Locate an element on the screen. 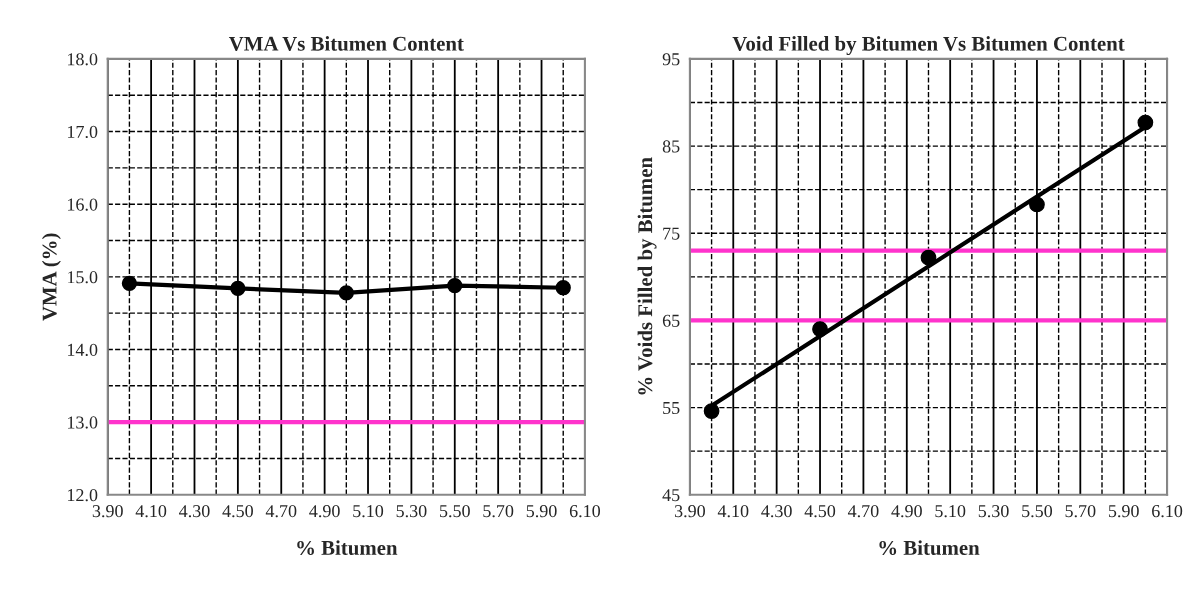 The image size is (1197, 589). y-tick-label: 95 is located at coordinates (671, 59).